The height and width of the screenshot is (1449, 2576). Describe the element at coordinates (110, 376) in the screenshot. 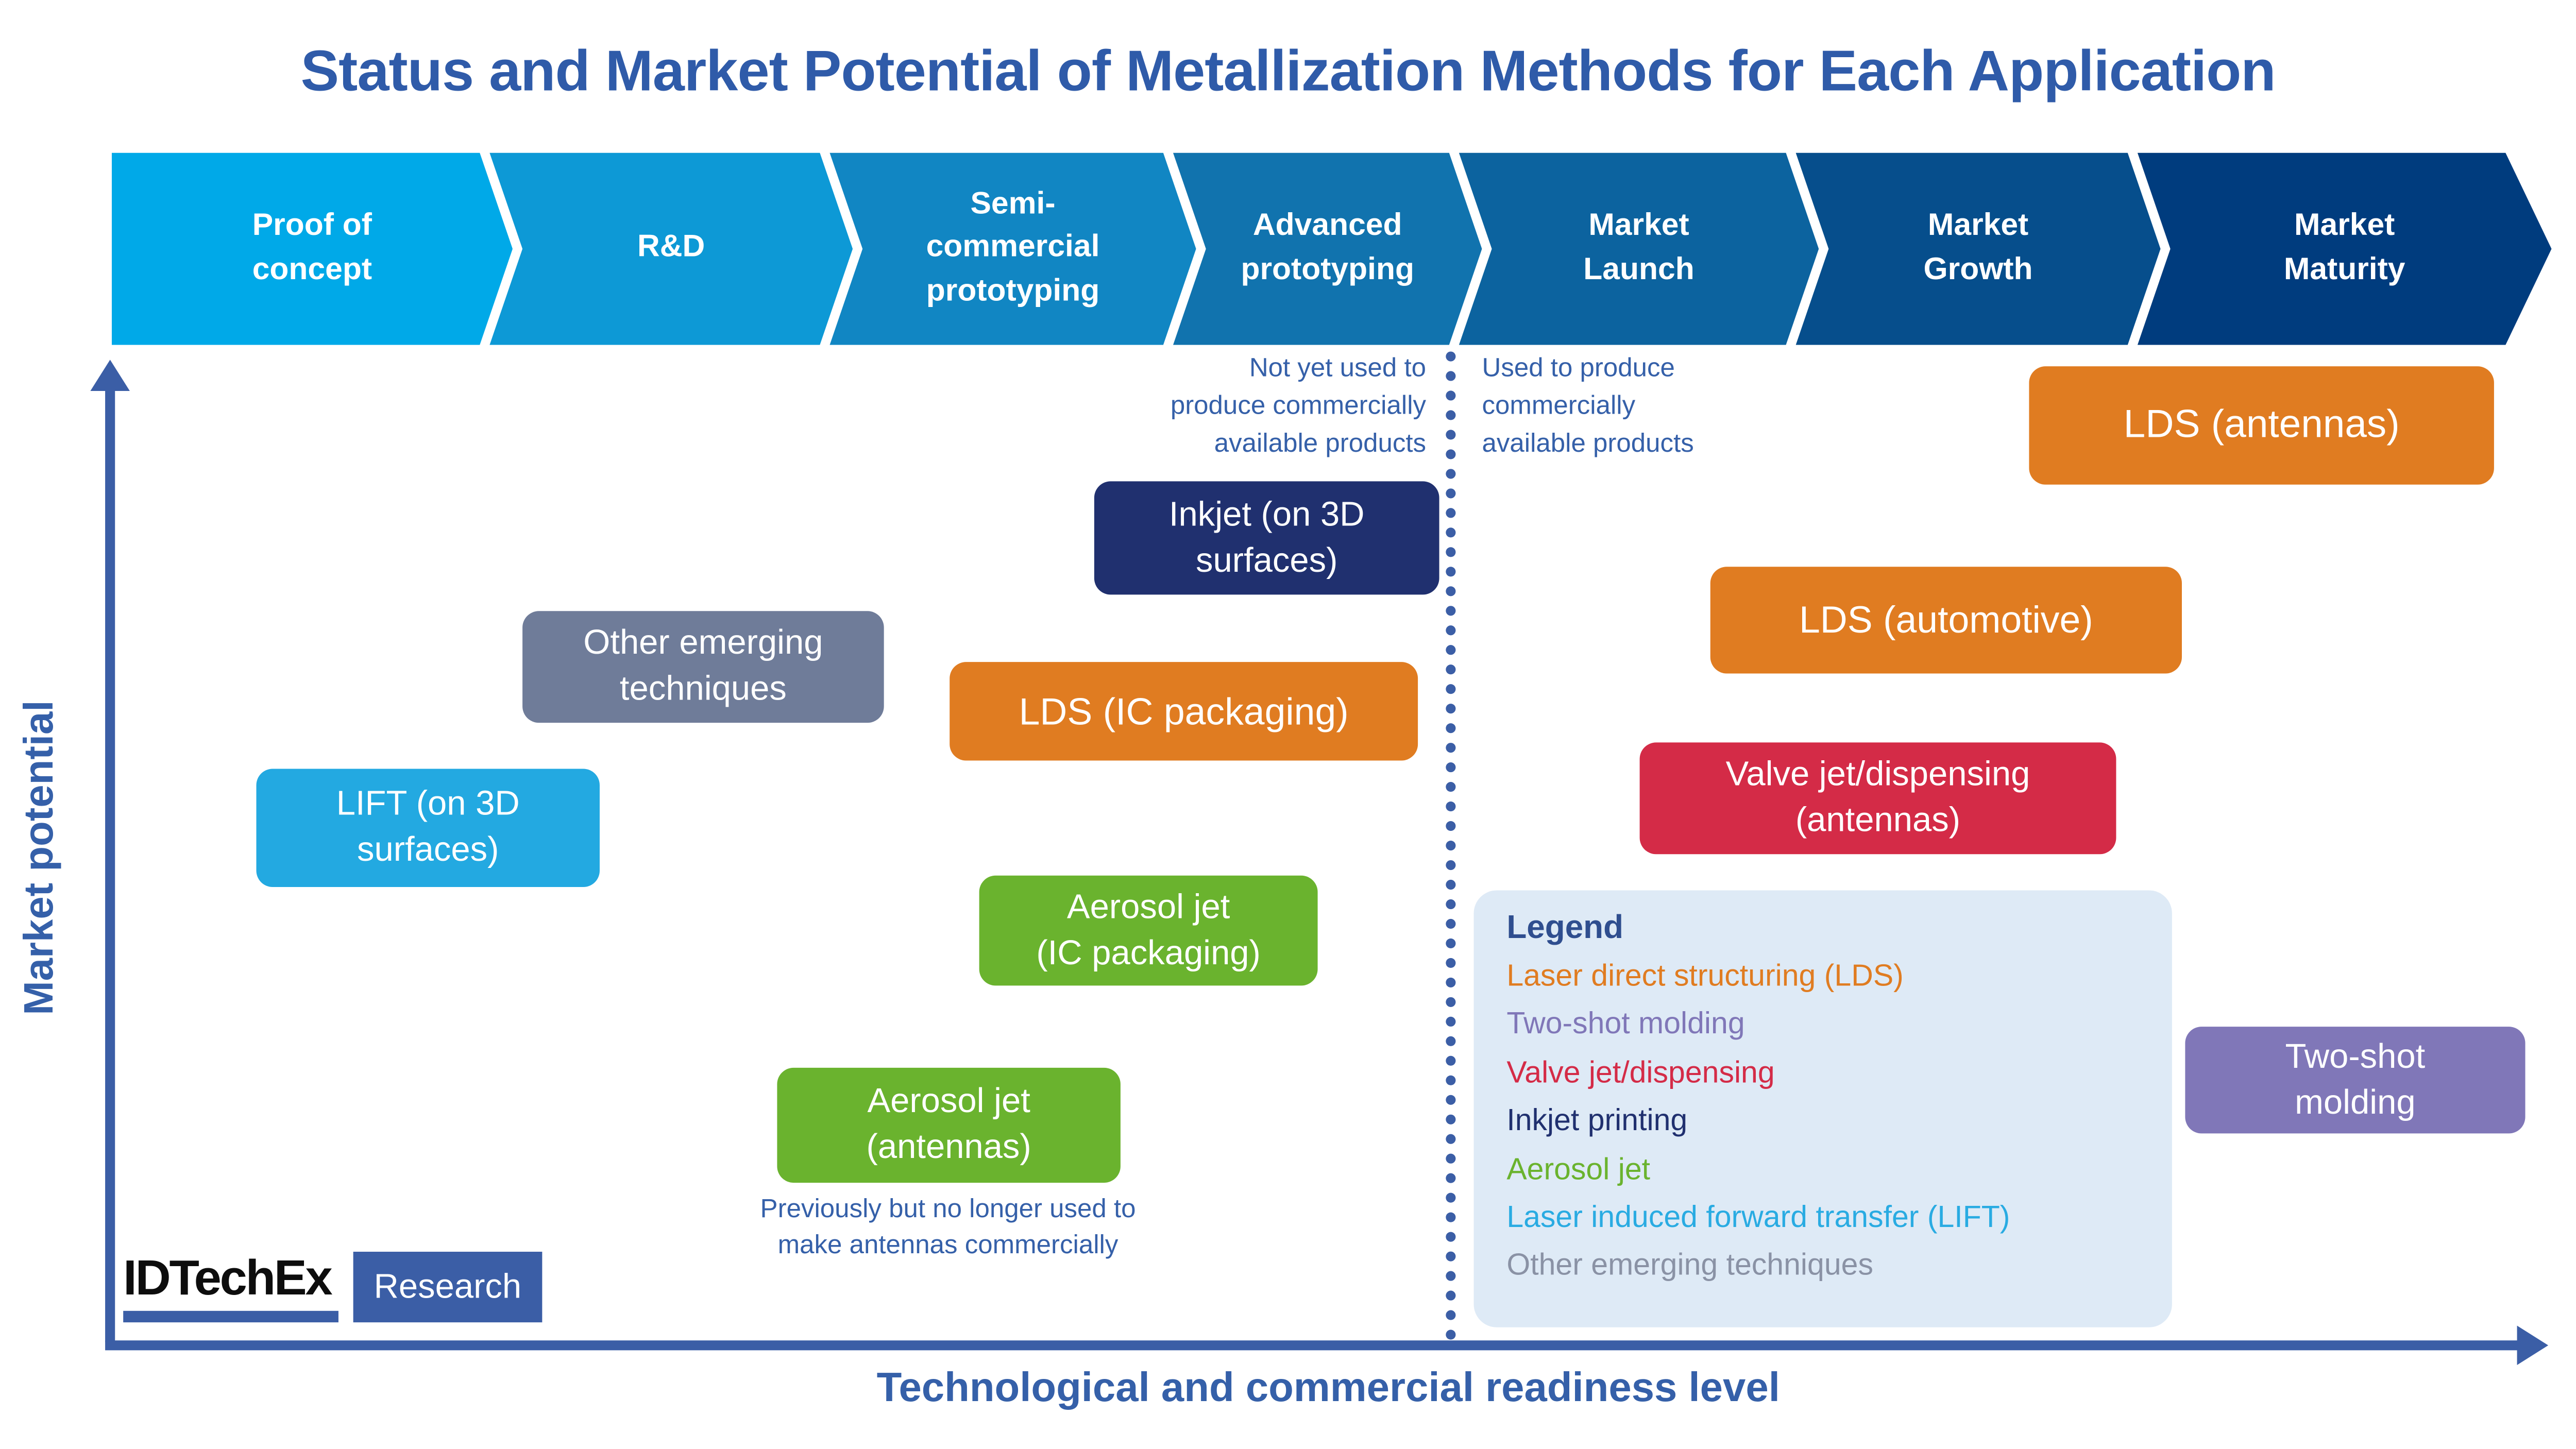

I see `y-axis-arrow-icon` at that location.